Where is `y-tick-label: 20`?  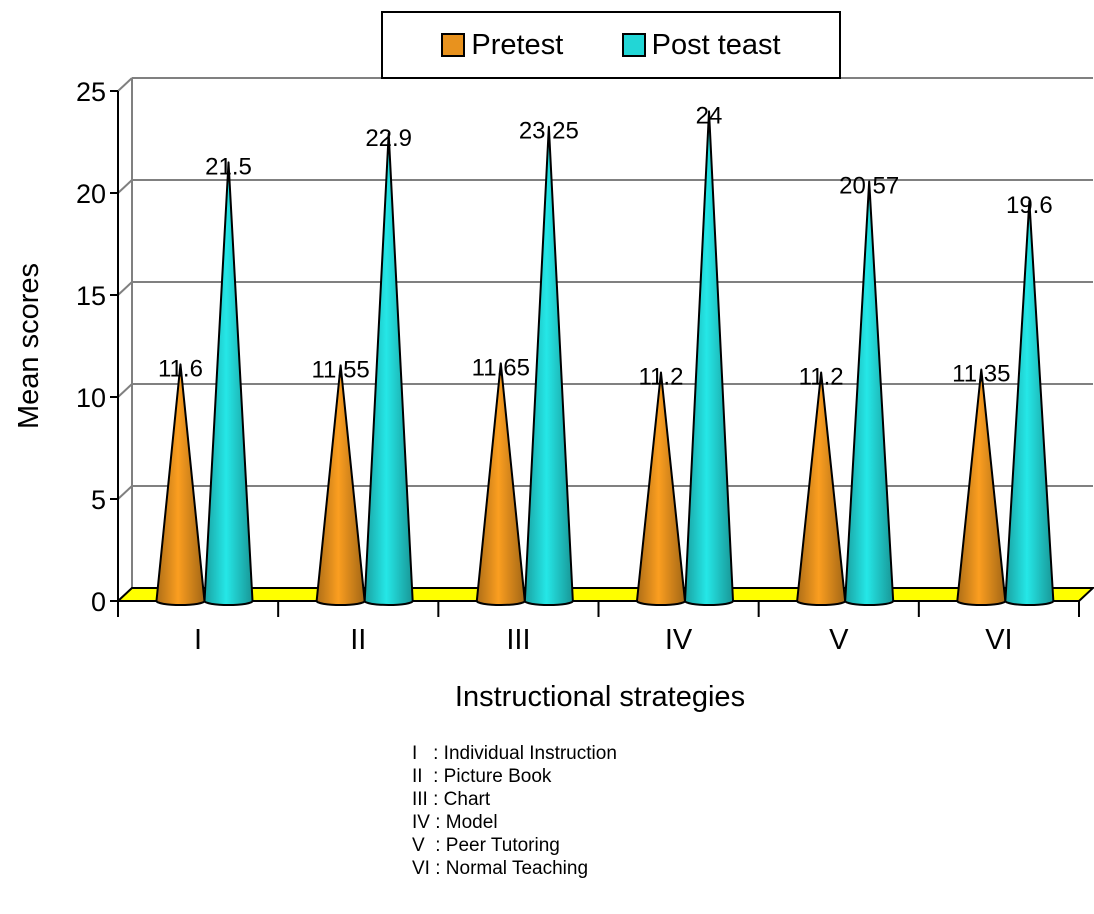
y-tick-label: 20 is located at coordinates (91, 194).